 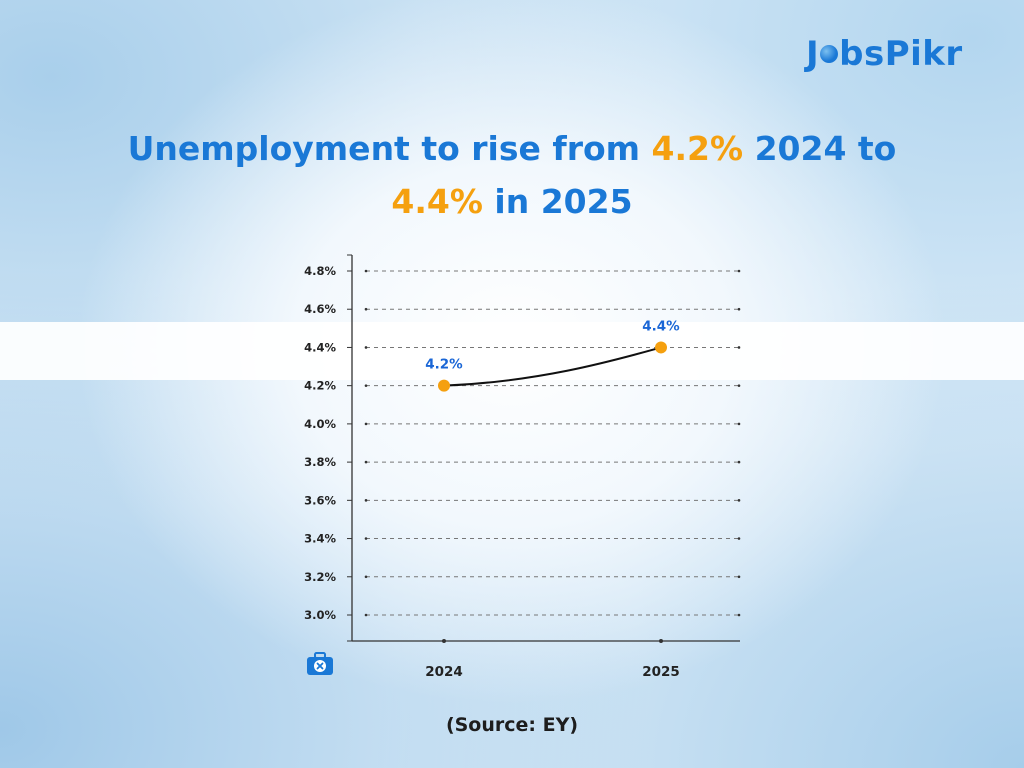 I want to click on highlight-band, so click(x=512, y=351).